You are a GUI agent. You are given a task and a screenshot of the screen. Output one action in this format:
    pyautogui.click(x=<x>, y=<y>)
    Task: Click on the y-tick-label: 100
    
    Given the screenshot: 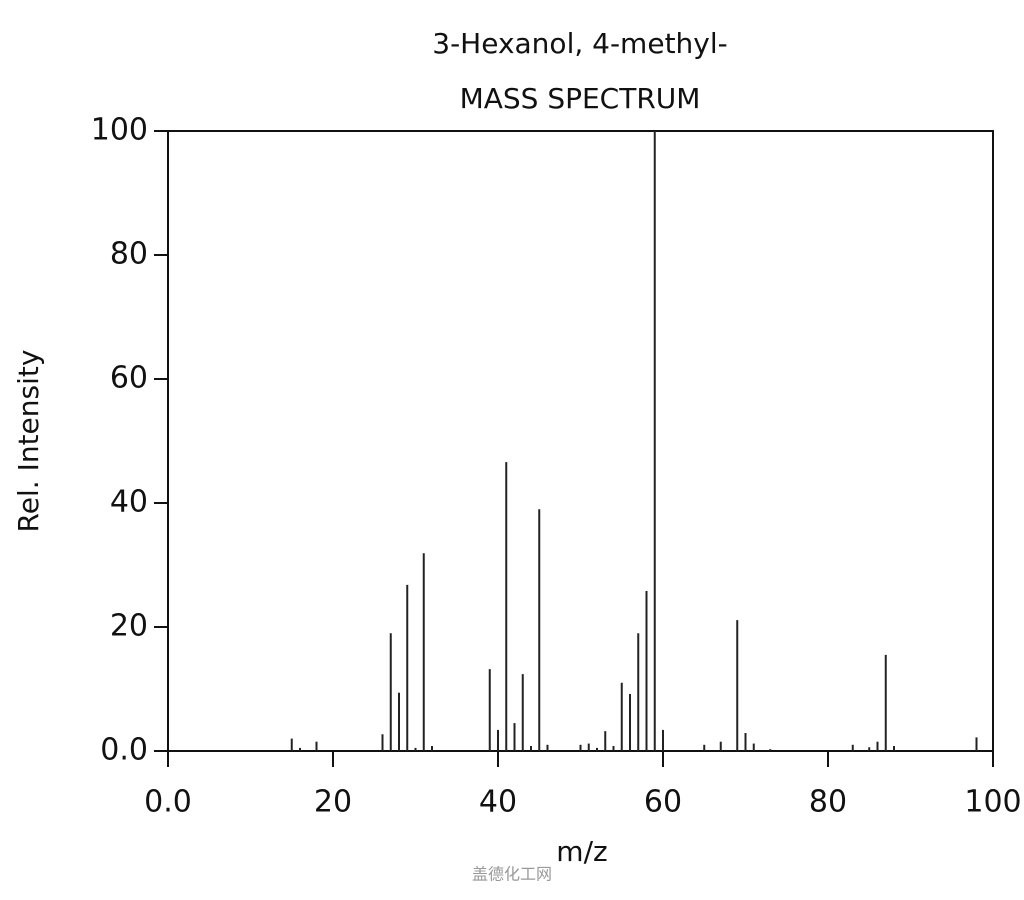 What is the action you would take?
    pyautogui.click(x=119, y=130)
    